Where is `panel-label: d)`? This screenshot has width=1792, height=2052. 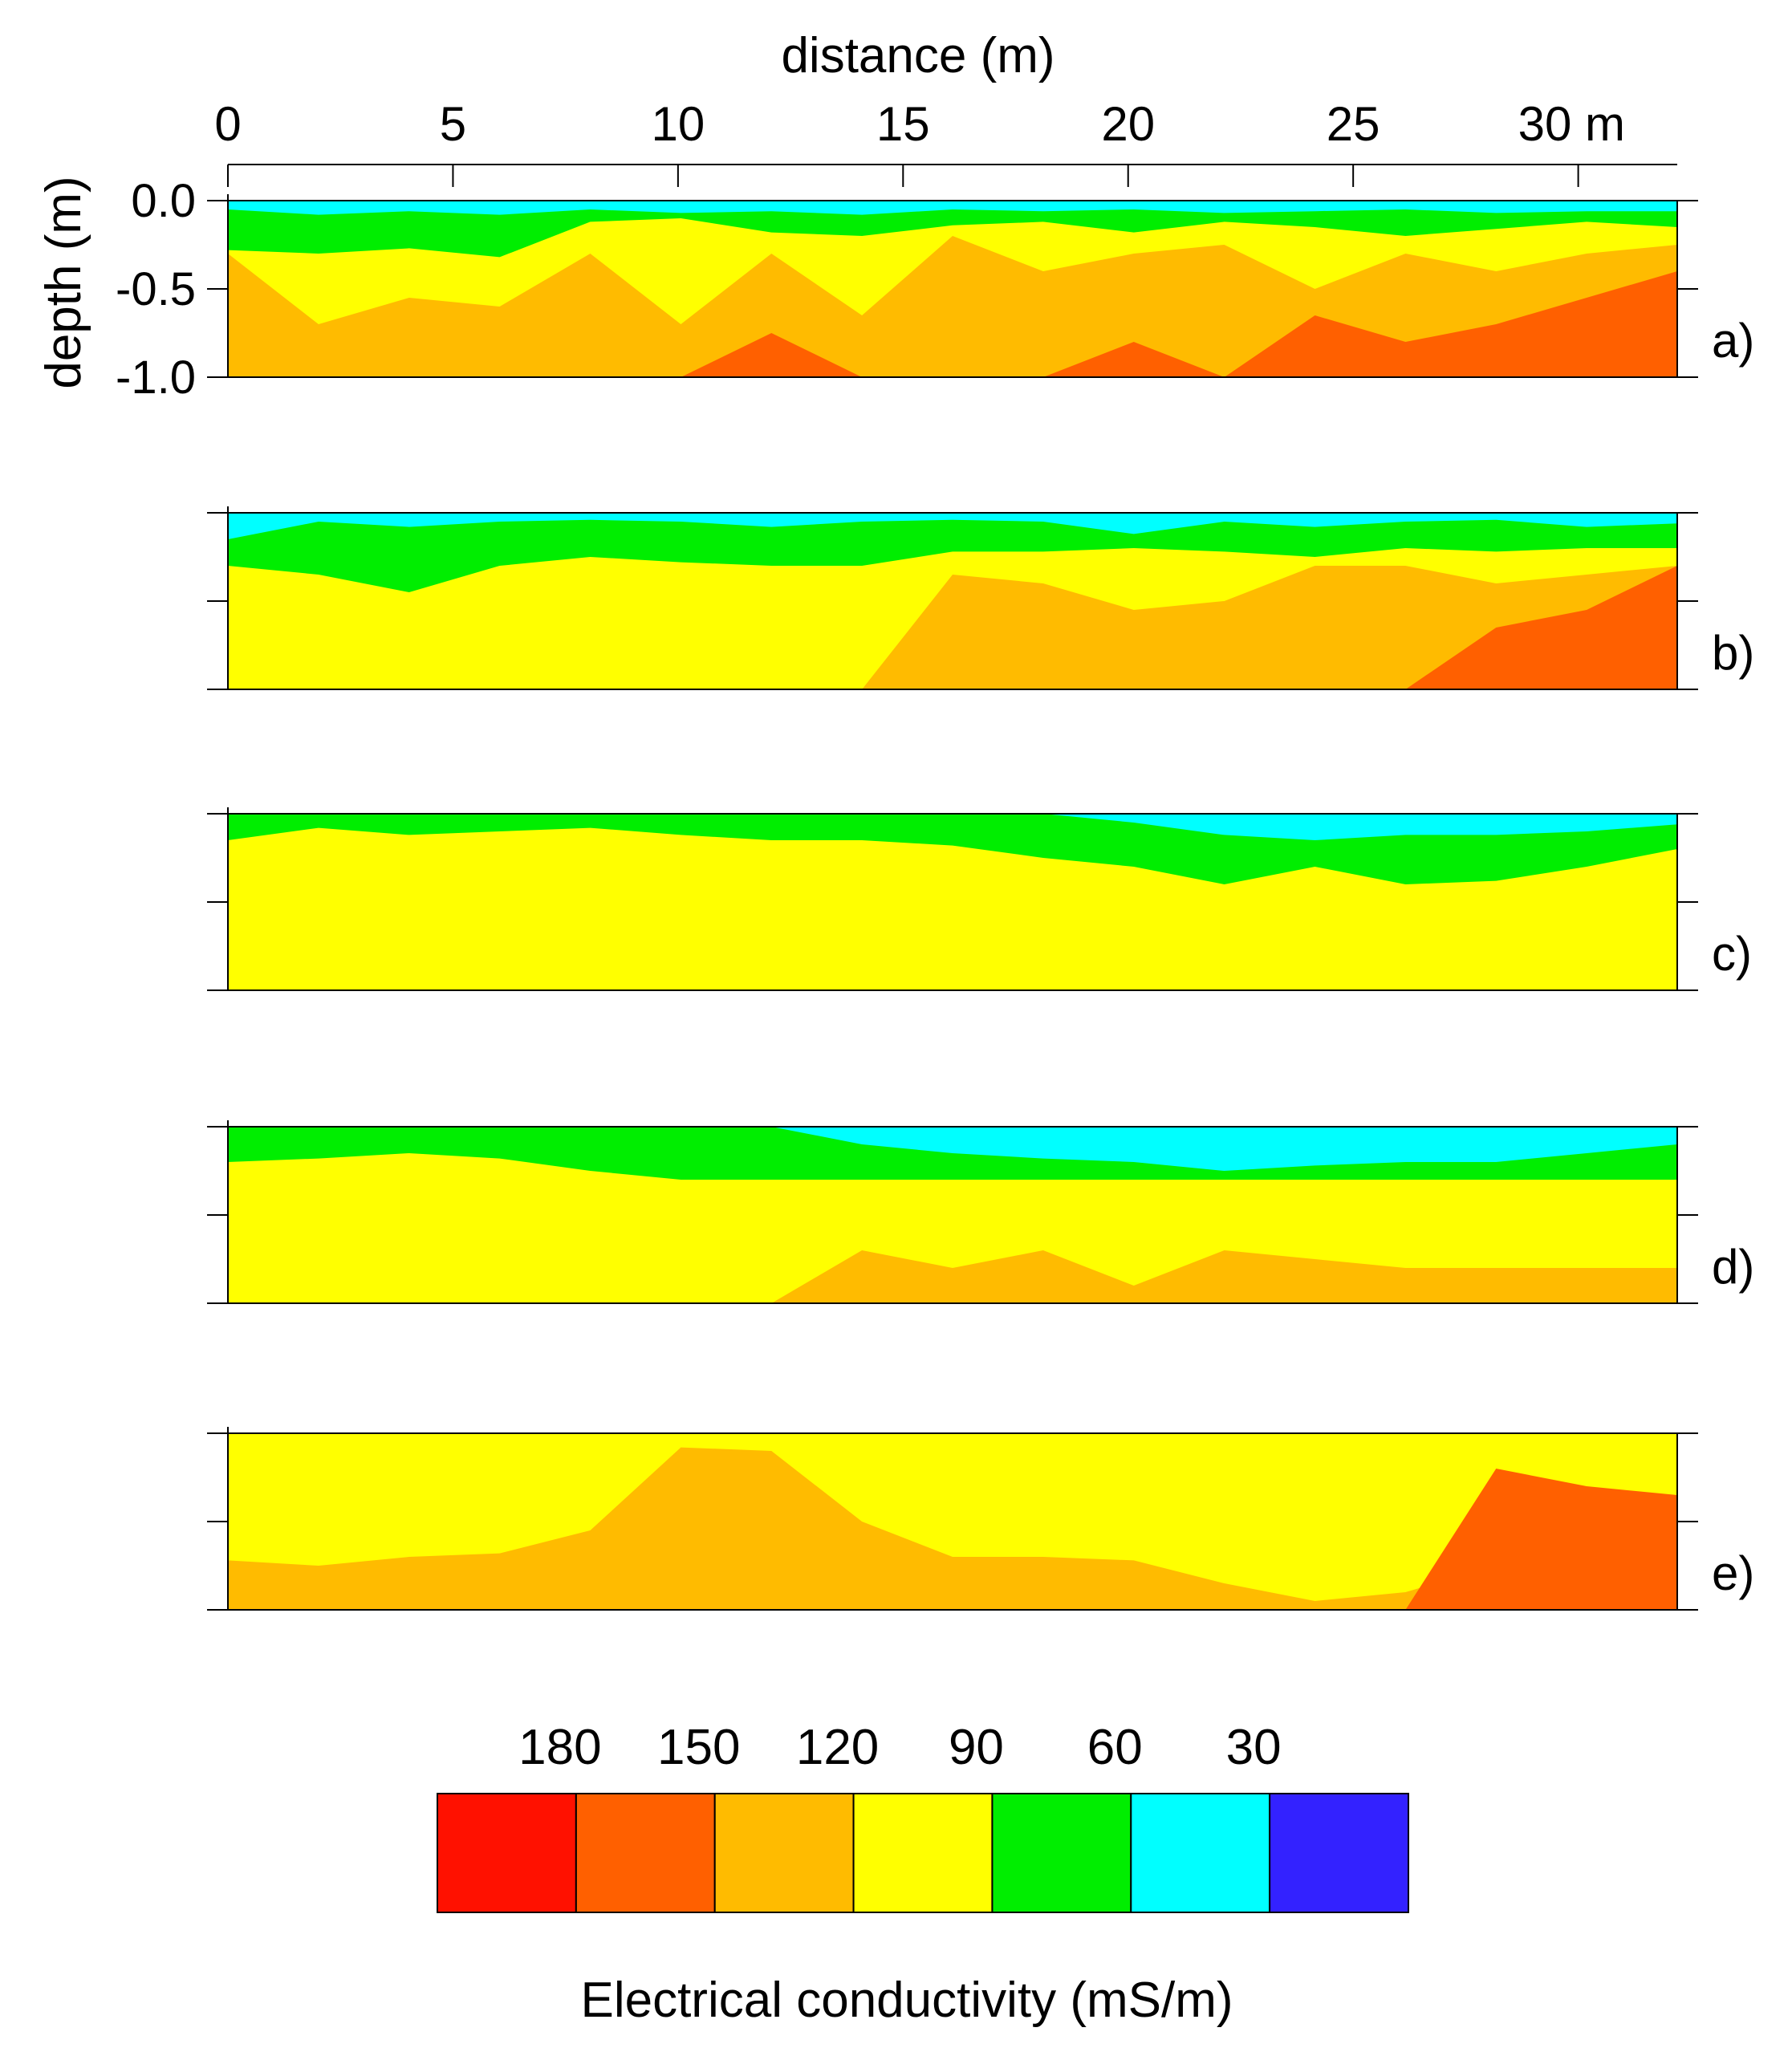
panel-label: d) is located at coordinates (1733, 1267).